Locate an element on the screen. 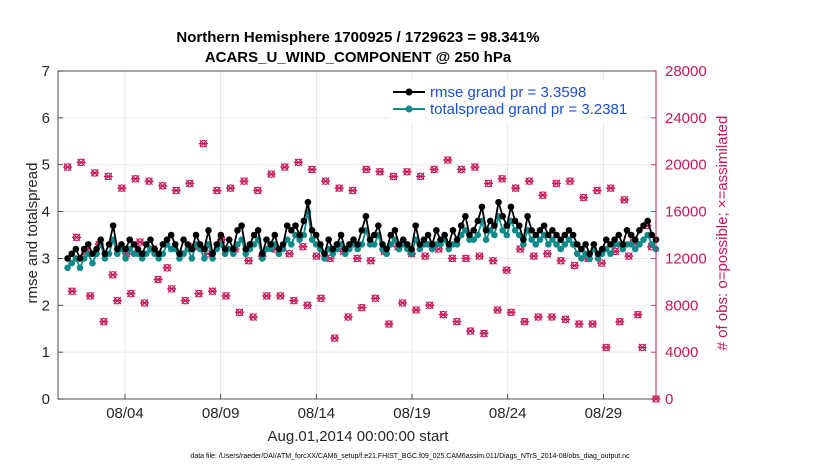 The width and height of the screenshot is (830, 470). y-tick-label: 6 is located at coordinates (46, 118).